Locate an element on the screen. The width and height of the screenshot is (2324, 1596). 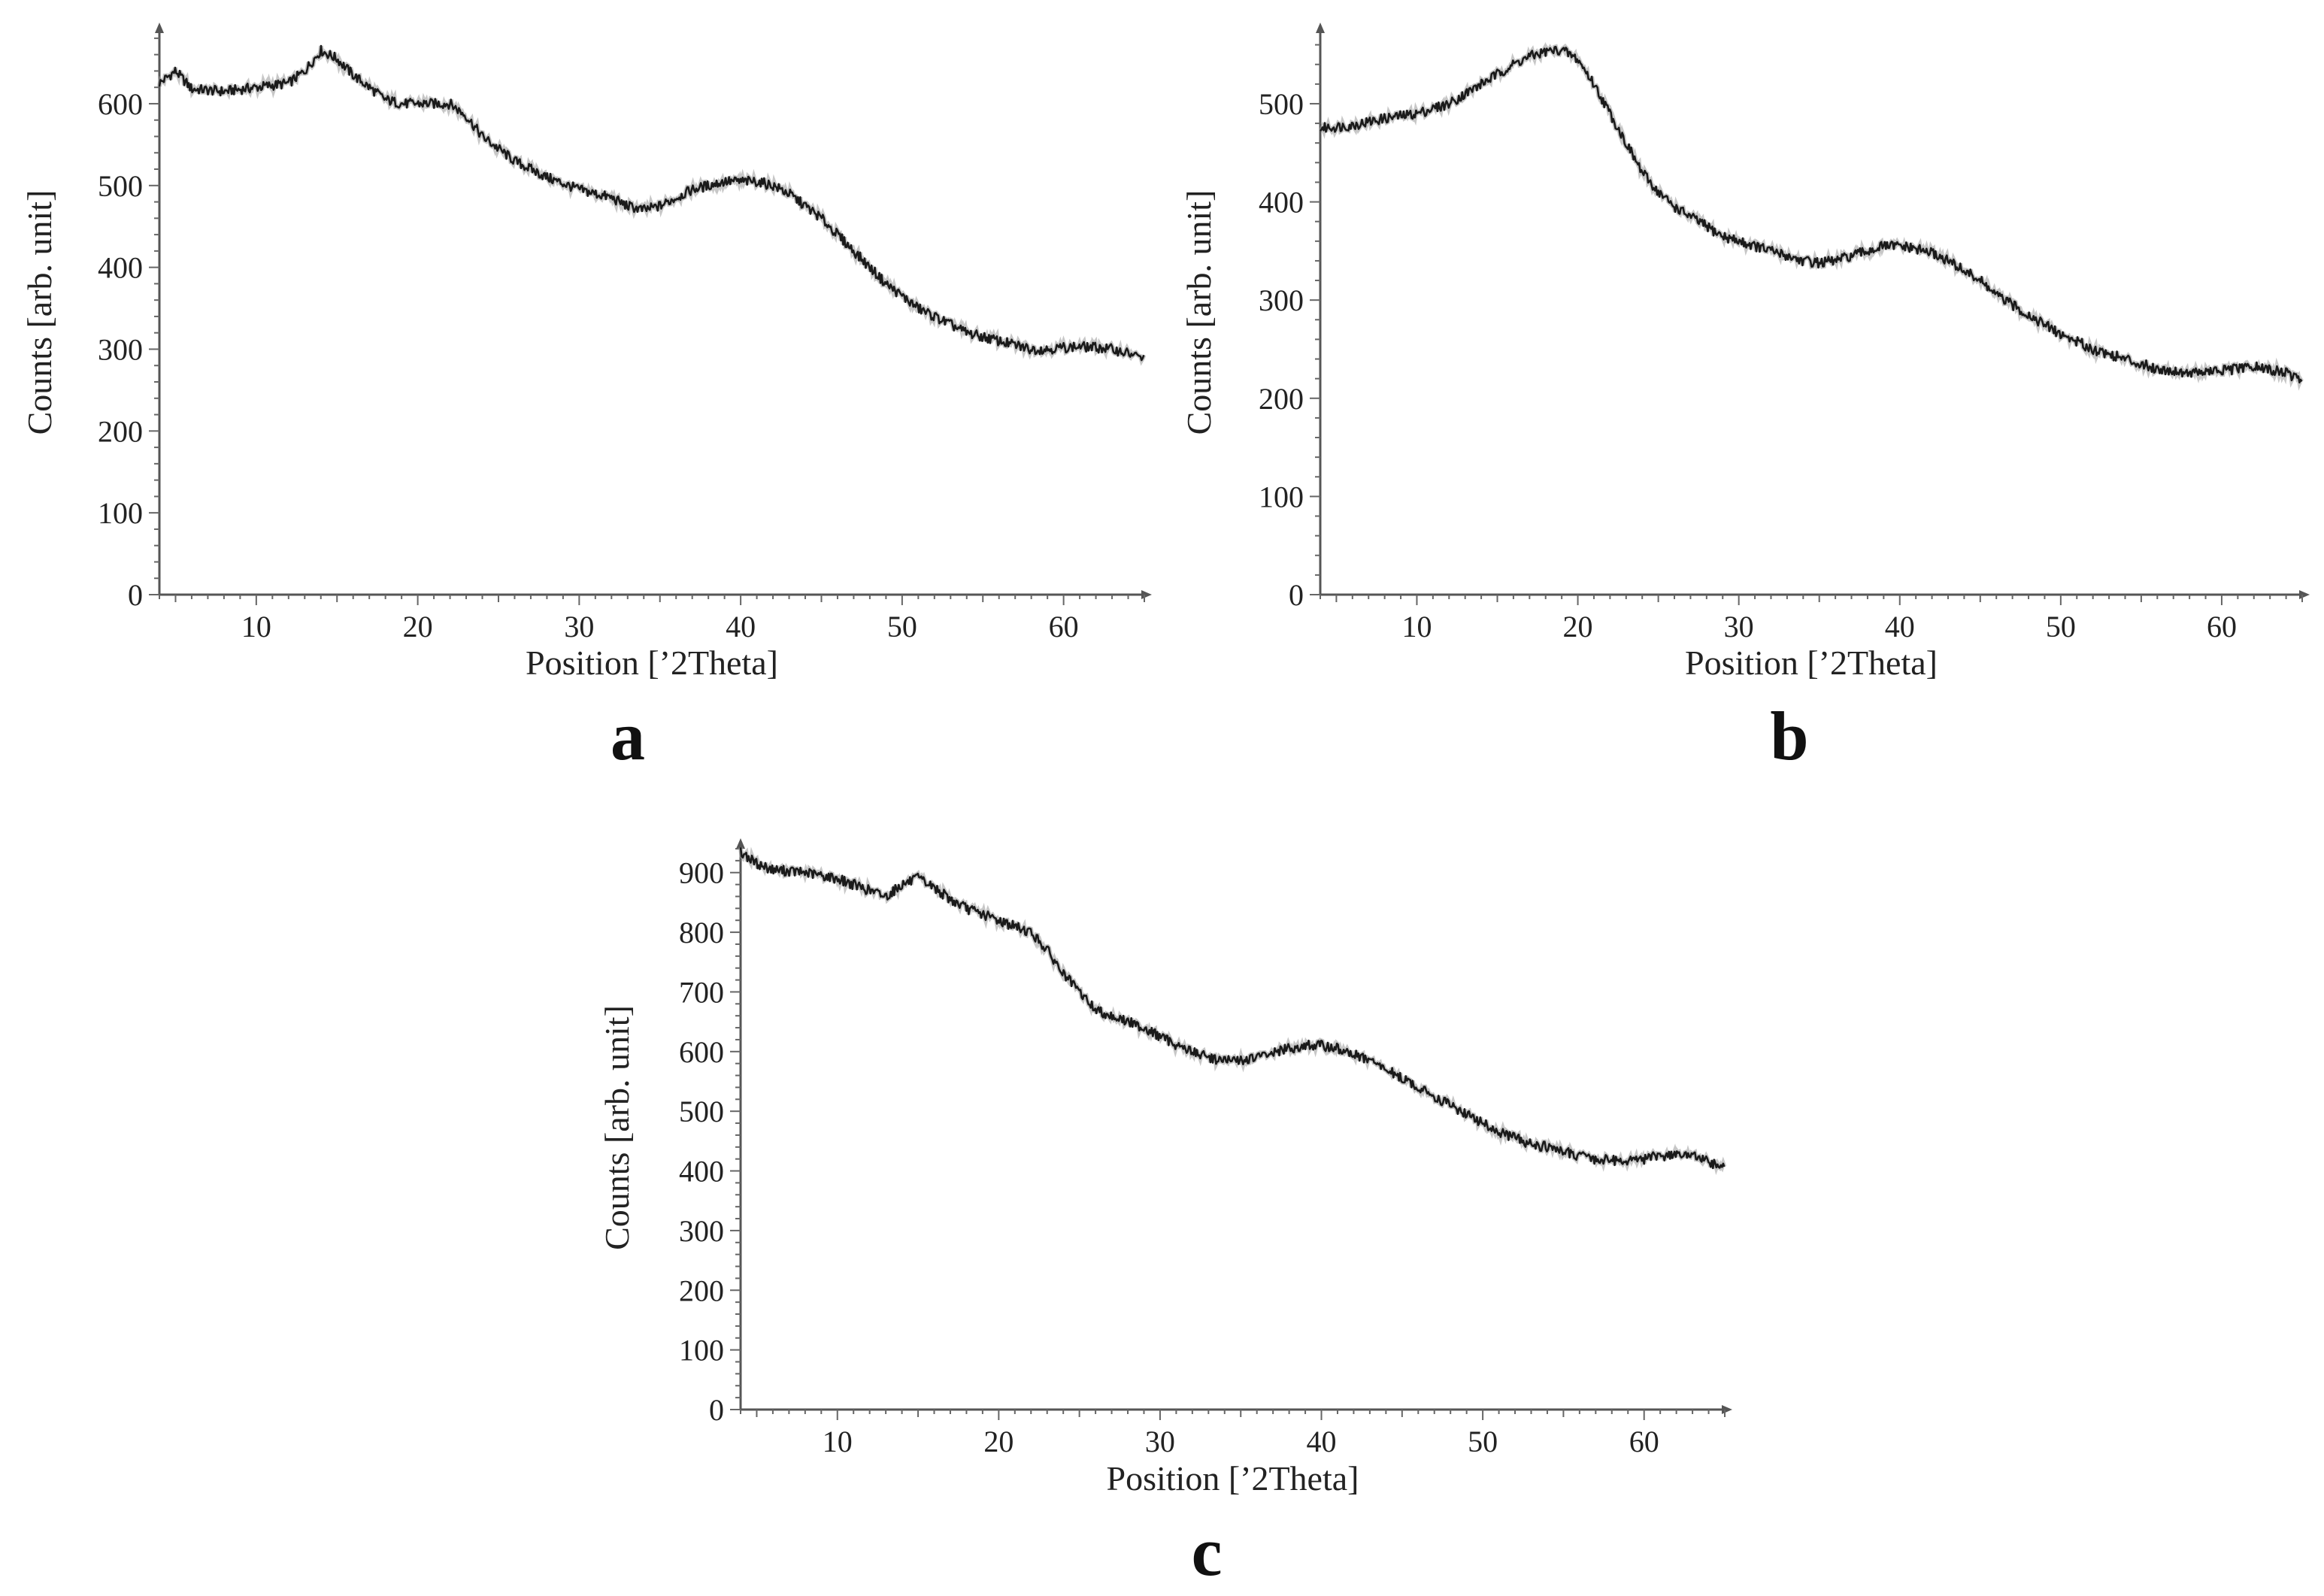
x-tick-label: 10 is located at coordinates (1416, 627).